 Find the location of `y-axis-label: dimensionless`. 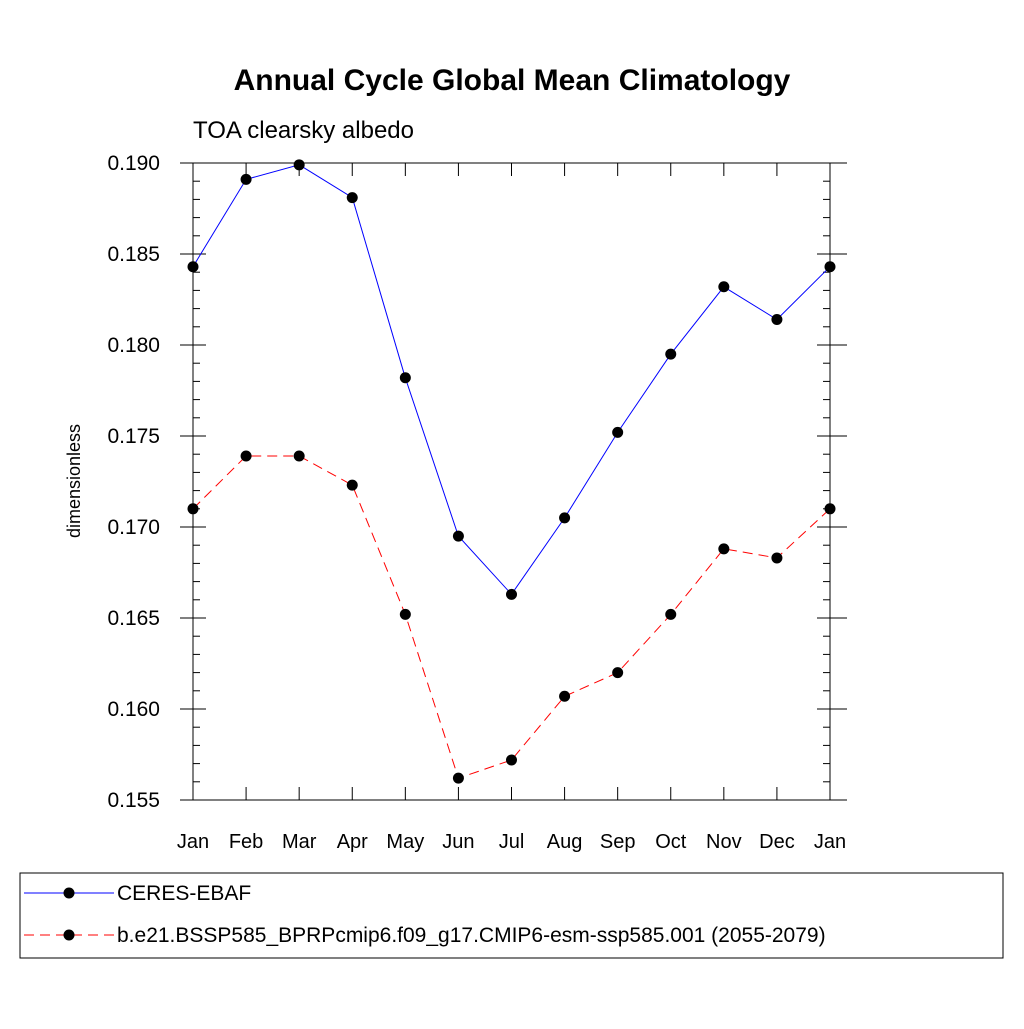

y-axis-label: dimensionless is located at coordinates (74, 481).